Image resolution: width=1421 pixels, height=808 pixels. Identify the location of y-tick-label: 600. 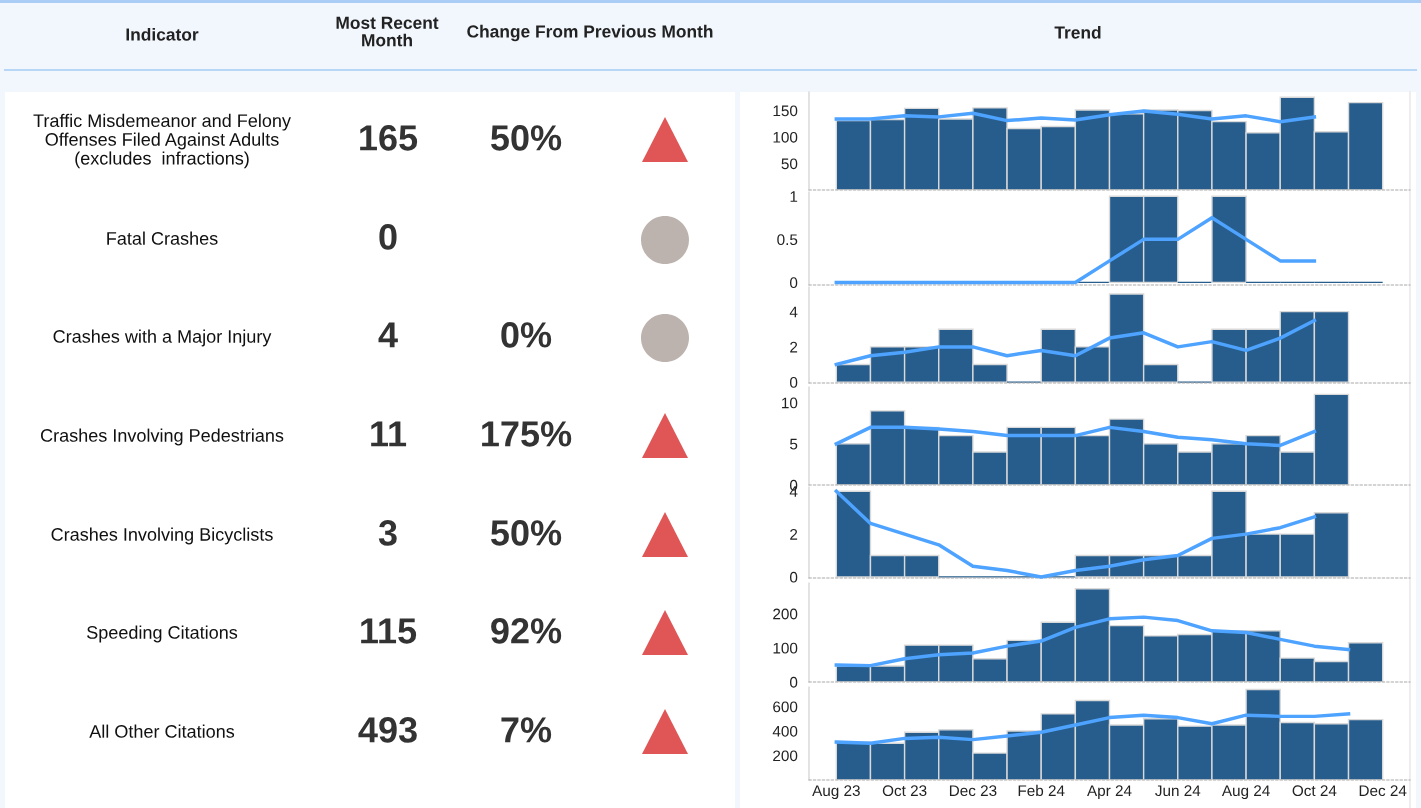
(785, 707).